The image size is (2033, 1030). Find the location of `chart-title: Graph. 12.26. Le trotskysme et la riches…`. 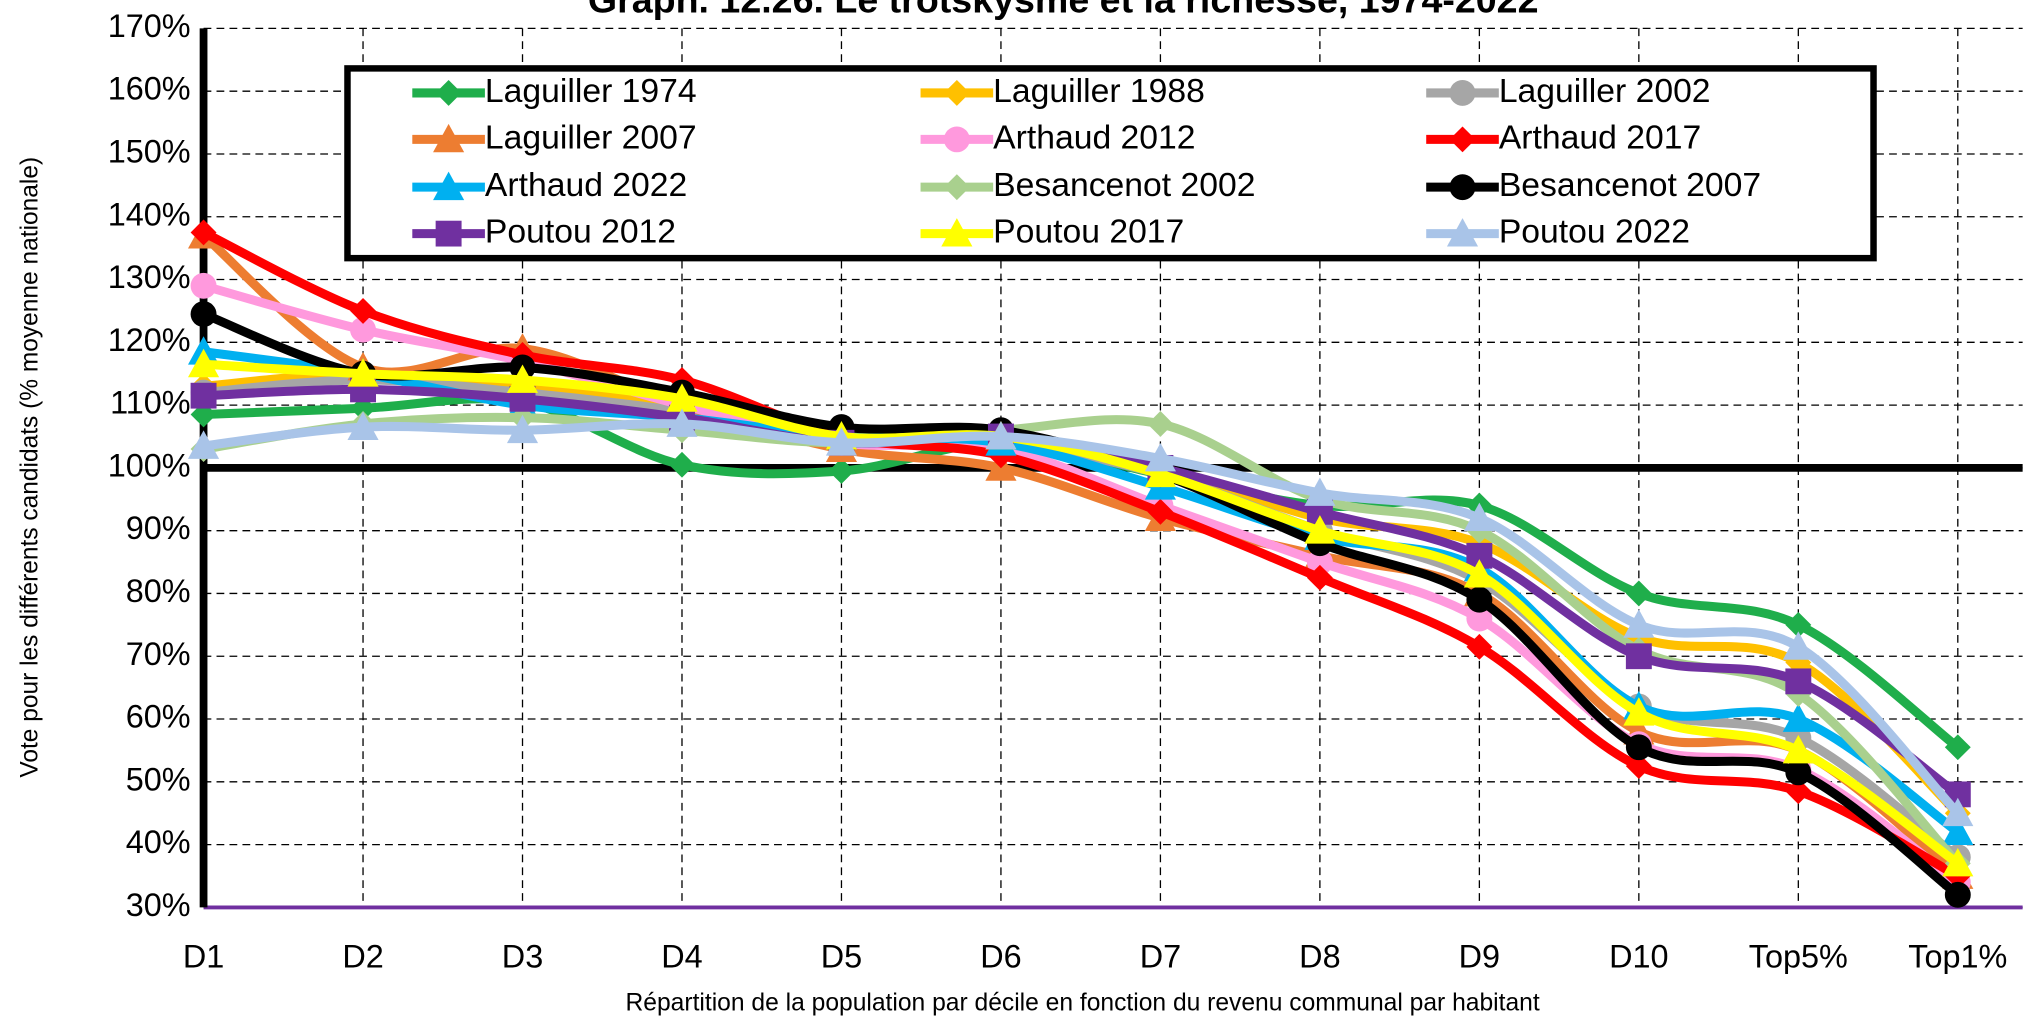

chart-title: Graph. 12.26. Le trotskysme et la riches… is located at coordinates (1063, 10).